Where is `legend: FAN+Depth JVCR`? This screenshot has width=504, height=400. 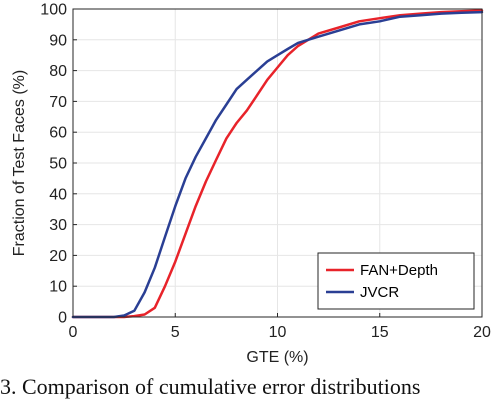
legend: FAN+Depth JVCR is located at coordinates (396, 281).